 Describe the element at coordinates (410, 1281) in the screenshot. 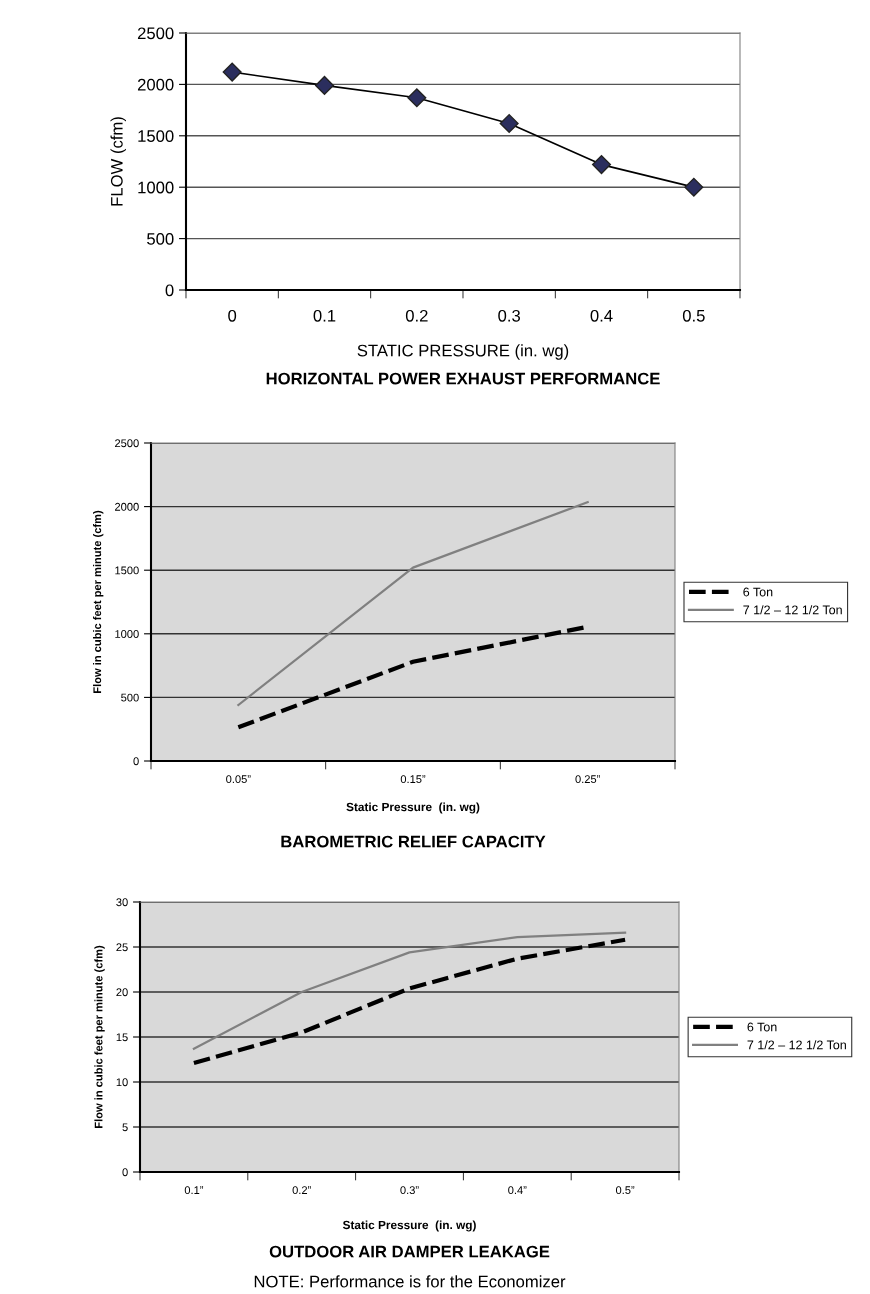

I see `text: NOTE: Performance is for the Economizer` at that location.